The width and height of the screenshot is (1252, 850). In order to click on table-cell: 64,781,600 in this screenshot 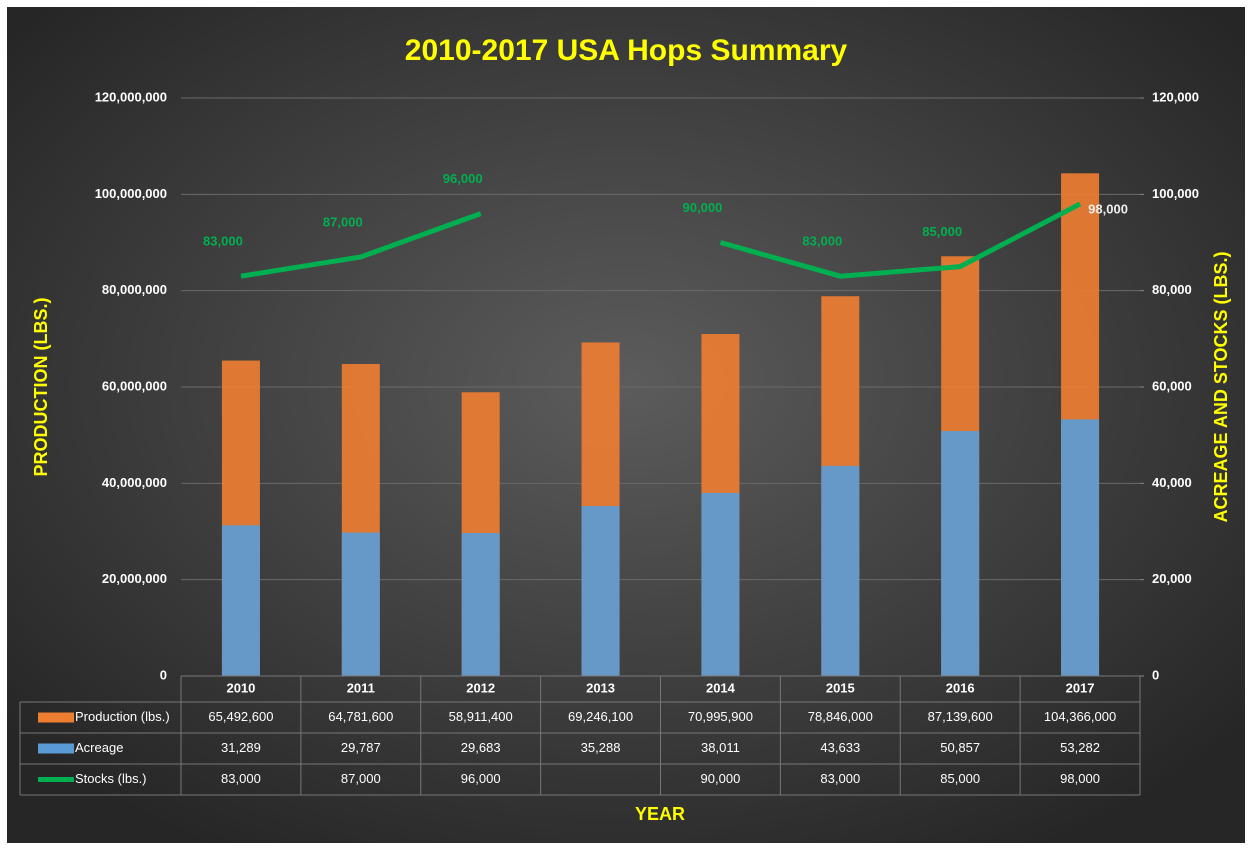, I will do `click(360, 716)`.